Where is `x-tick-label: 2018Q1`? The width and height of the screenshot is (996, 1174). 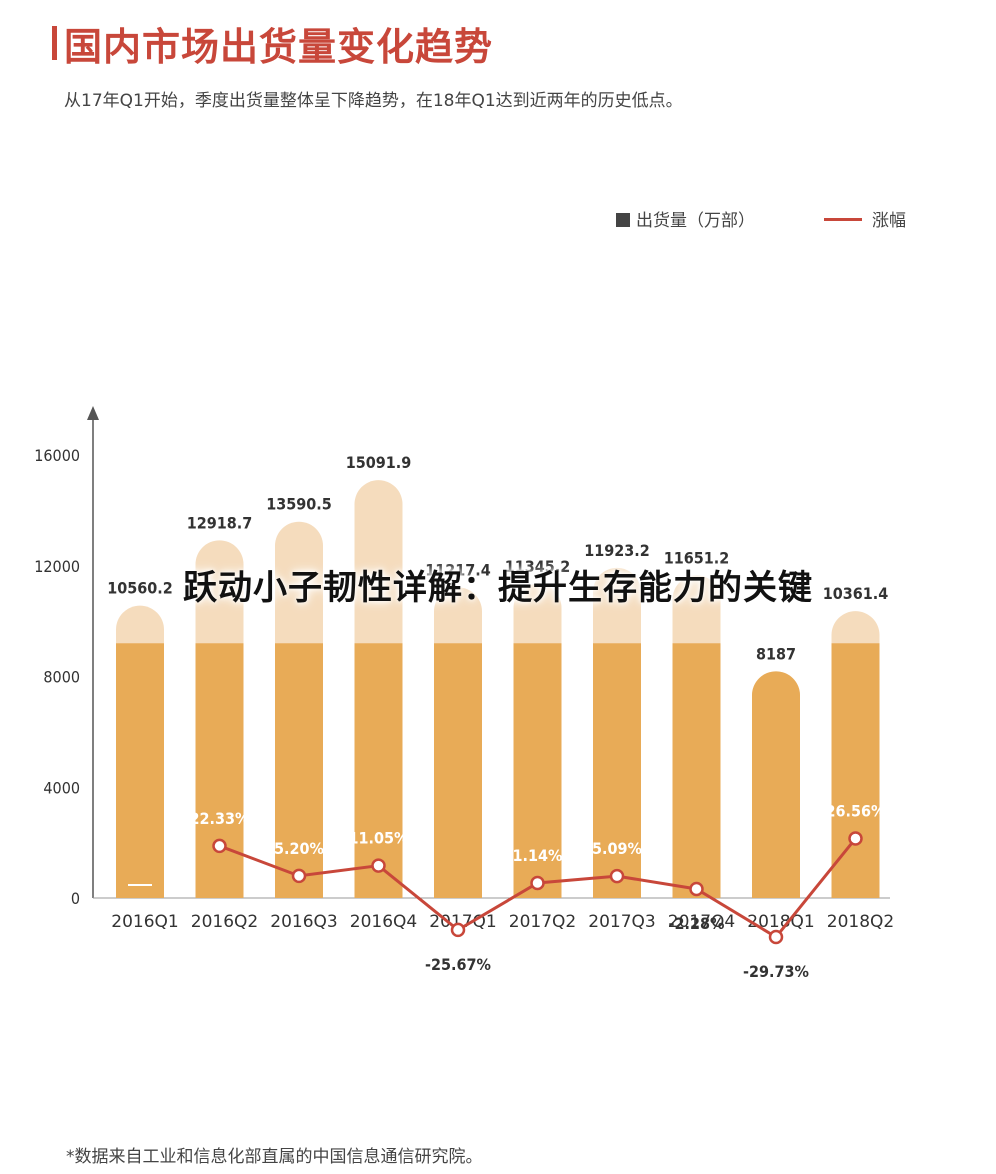 x-tick-label: 2018Q1 is located at coordinates (780, 922).